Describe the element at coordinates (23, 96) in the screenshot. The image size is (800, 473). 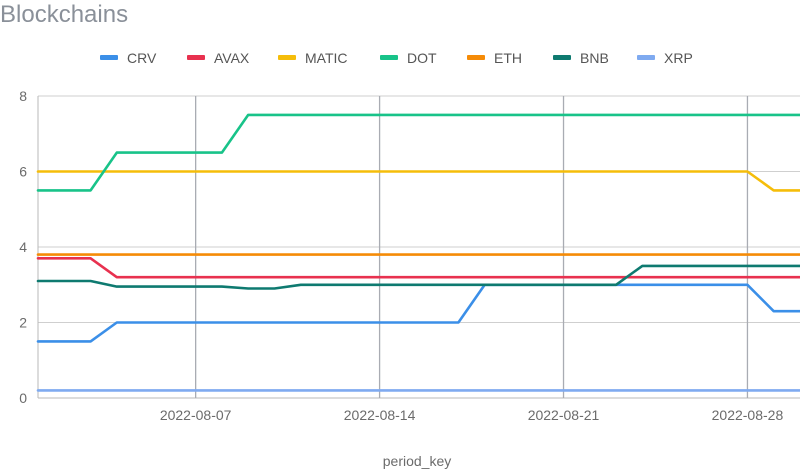
I see `y-tick-label: 8` at that location.